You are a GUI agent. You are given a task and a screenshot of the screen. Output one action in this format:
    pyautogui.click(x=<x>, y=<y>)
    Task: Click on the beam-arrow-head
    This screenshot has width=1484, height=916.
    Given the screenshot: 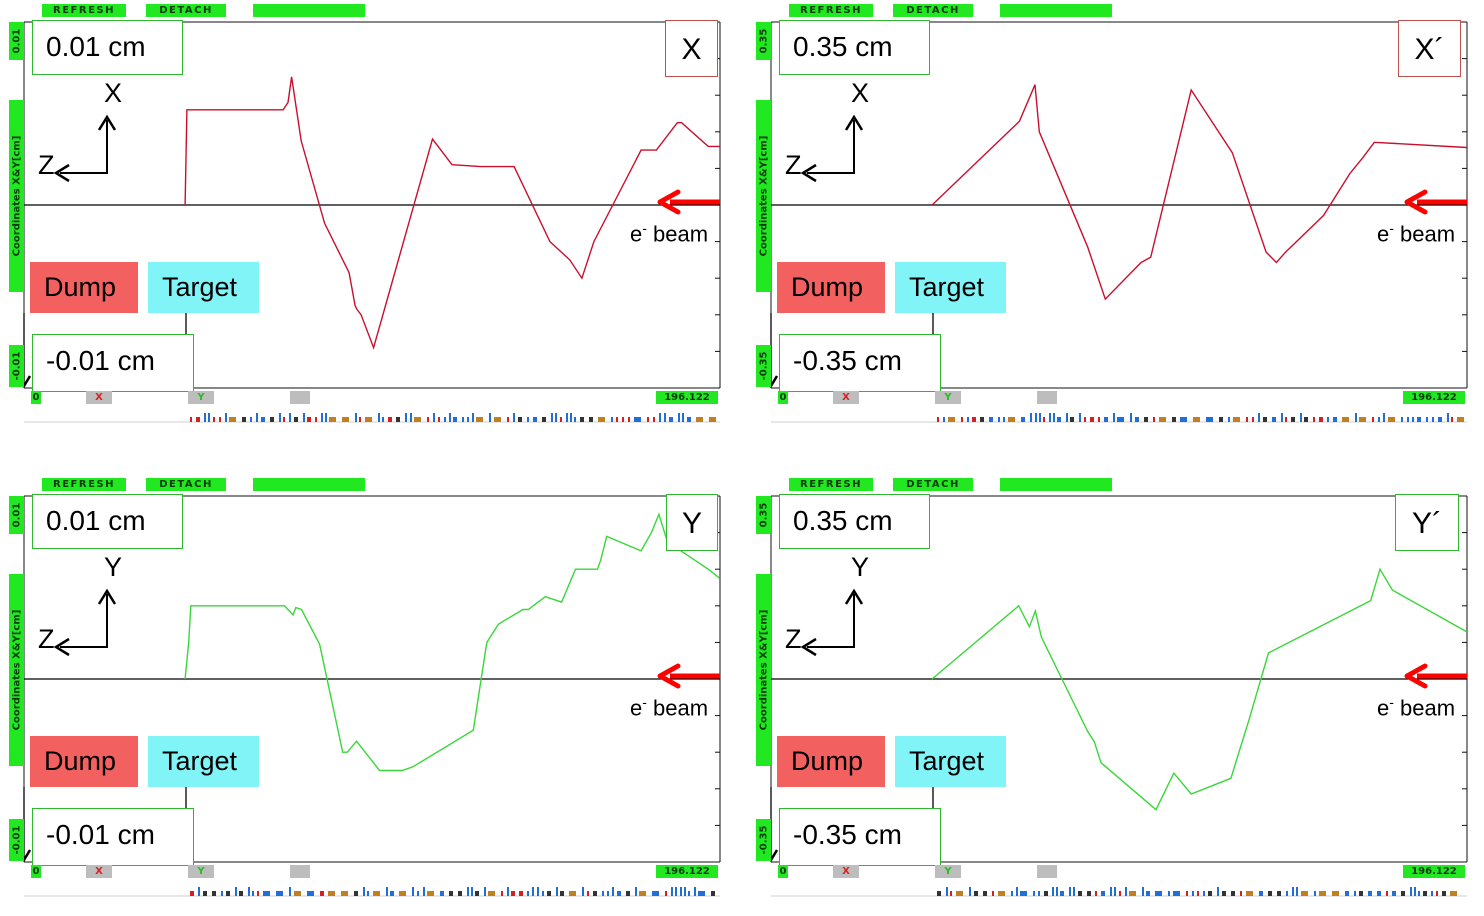 What is the action you would take?
    pyautogui.click(x=1416, y=676)
    